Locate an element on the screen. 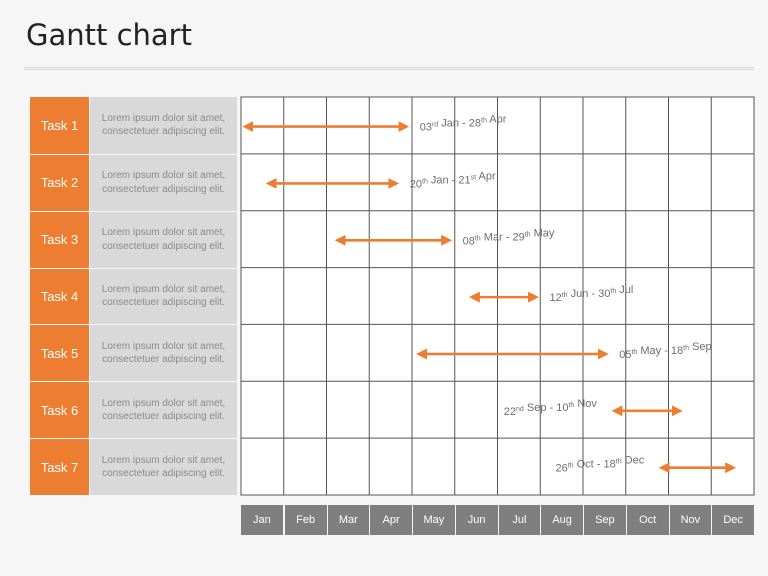  gantt-bar-label: 22nd Sep - 10th Nov is located at coordinates (551, 408).